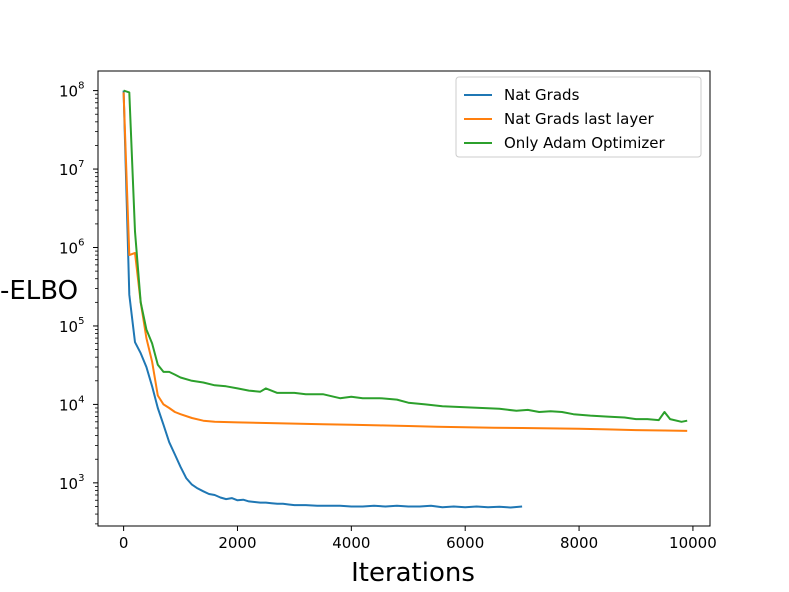  What do you see at coordinates (39, 291) in the screenshot?
I see `y-axis-label: -ELBO` at bounding box center [39, 291].